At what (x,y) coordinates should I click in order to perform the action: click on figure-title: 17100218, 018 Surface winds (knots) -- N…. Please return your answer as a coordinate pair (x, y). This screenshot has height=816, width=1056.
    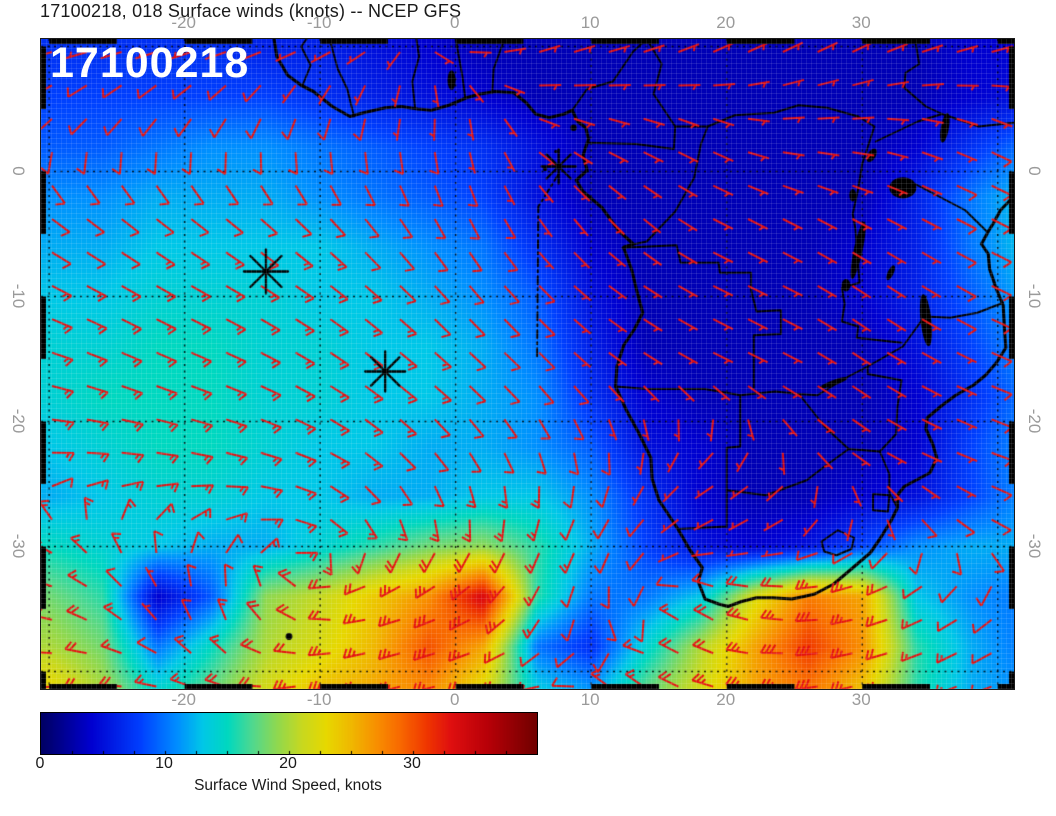
    Looking at the image, I should click on (251, 11).